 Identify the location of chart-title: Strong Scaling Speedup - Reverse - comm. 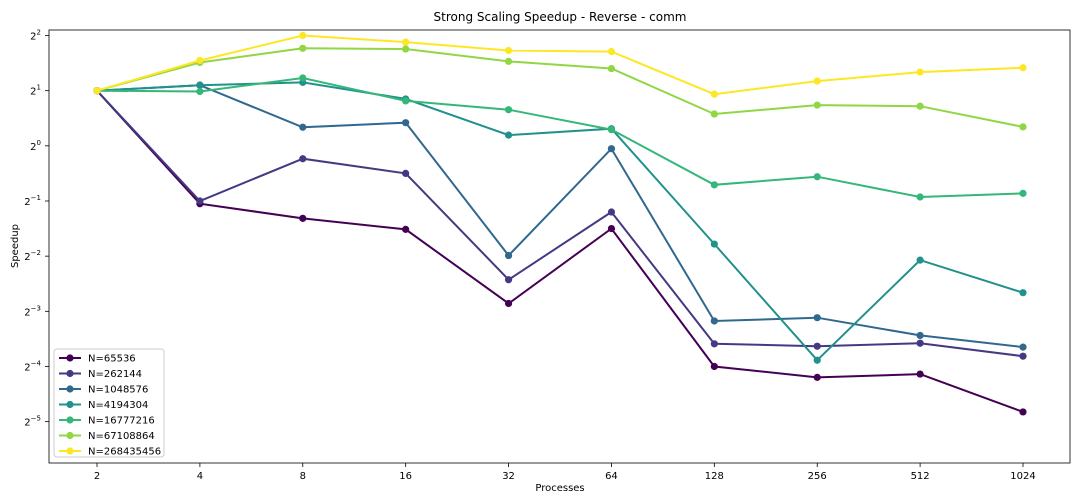
(560, 17).